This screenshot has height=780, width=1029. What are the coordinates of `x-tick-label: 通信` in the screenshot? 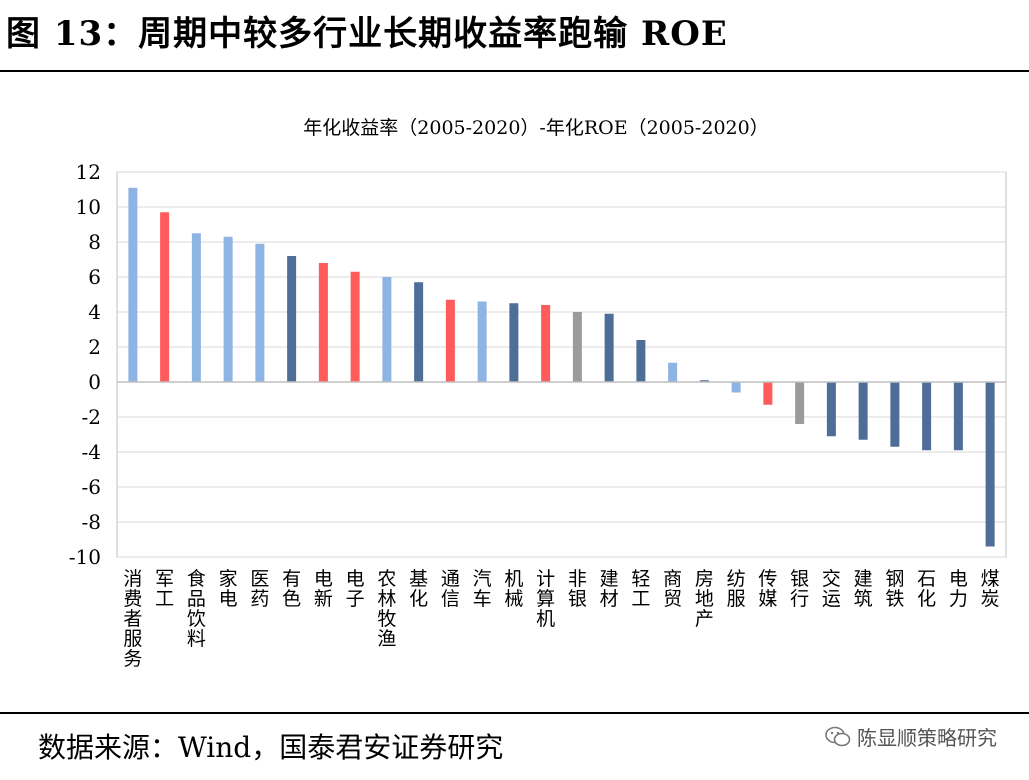 It's located at (450, 589).